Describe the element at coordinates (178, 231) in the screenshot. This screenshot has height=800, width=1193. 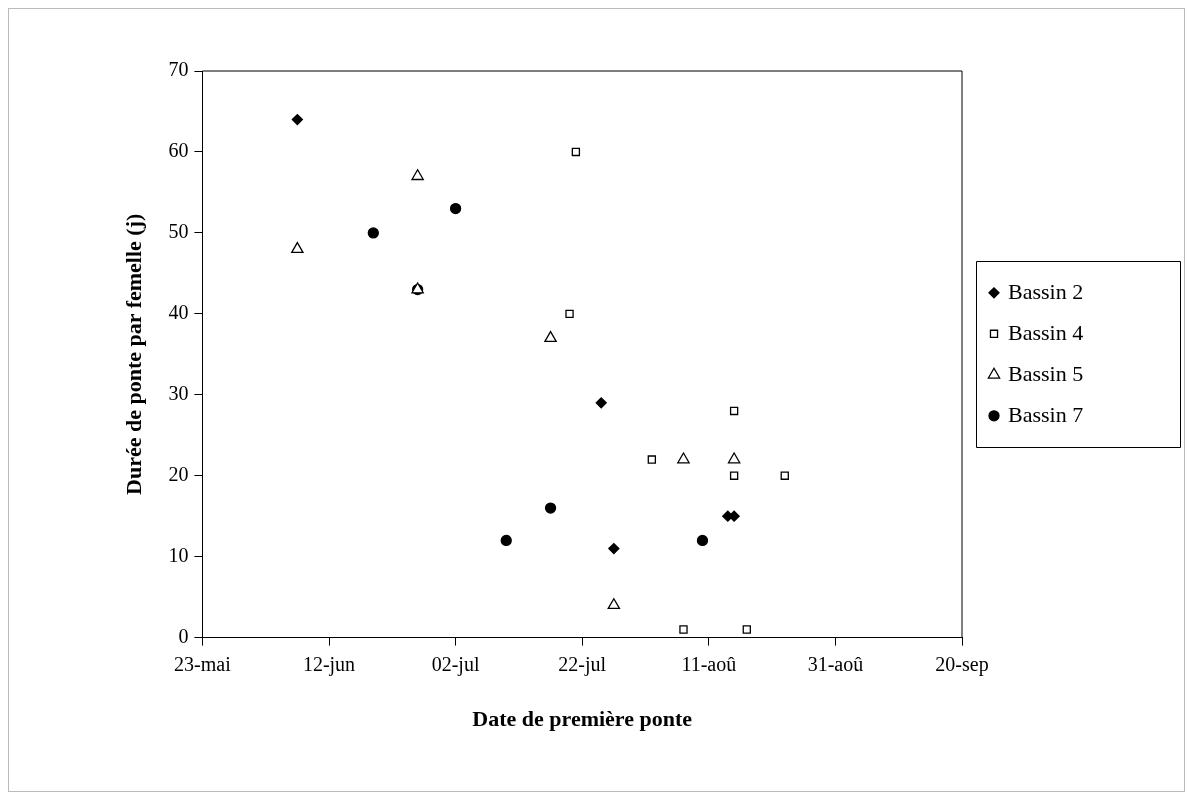
I see `y-tick-label: 50` at that location.